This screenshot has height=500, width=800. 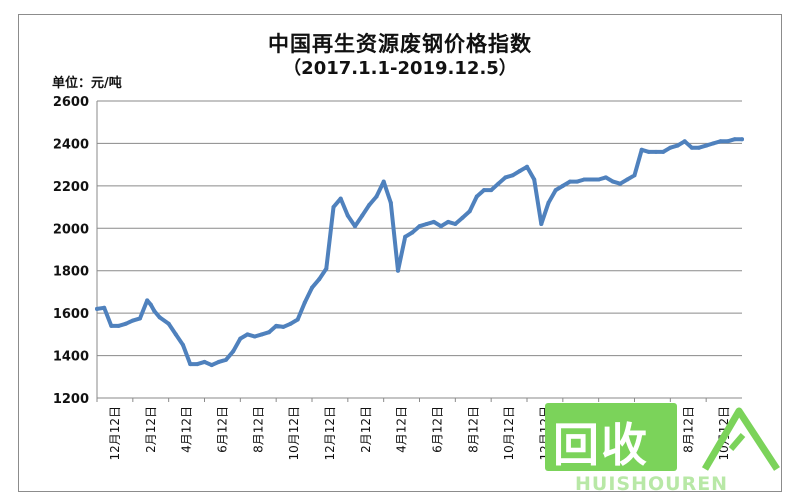 I want to click on y-tick-label: 1200, so click(x=71, y=399).